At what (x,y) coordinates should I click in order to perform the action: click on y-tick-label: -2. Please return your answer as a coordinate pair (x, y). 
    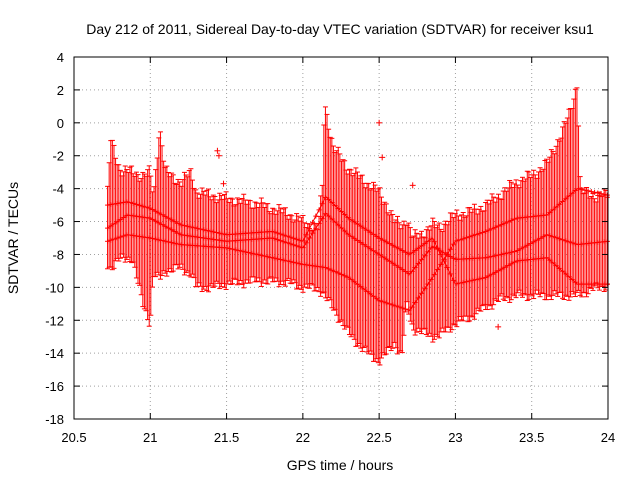
    Looking at the image, I should click on (58, 156).